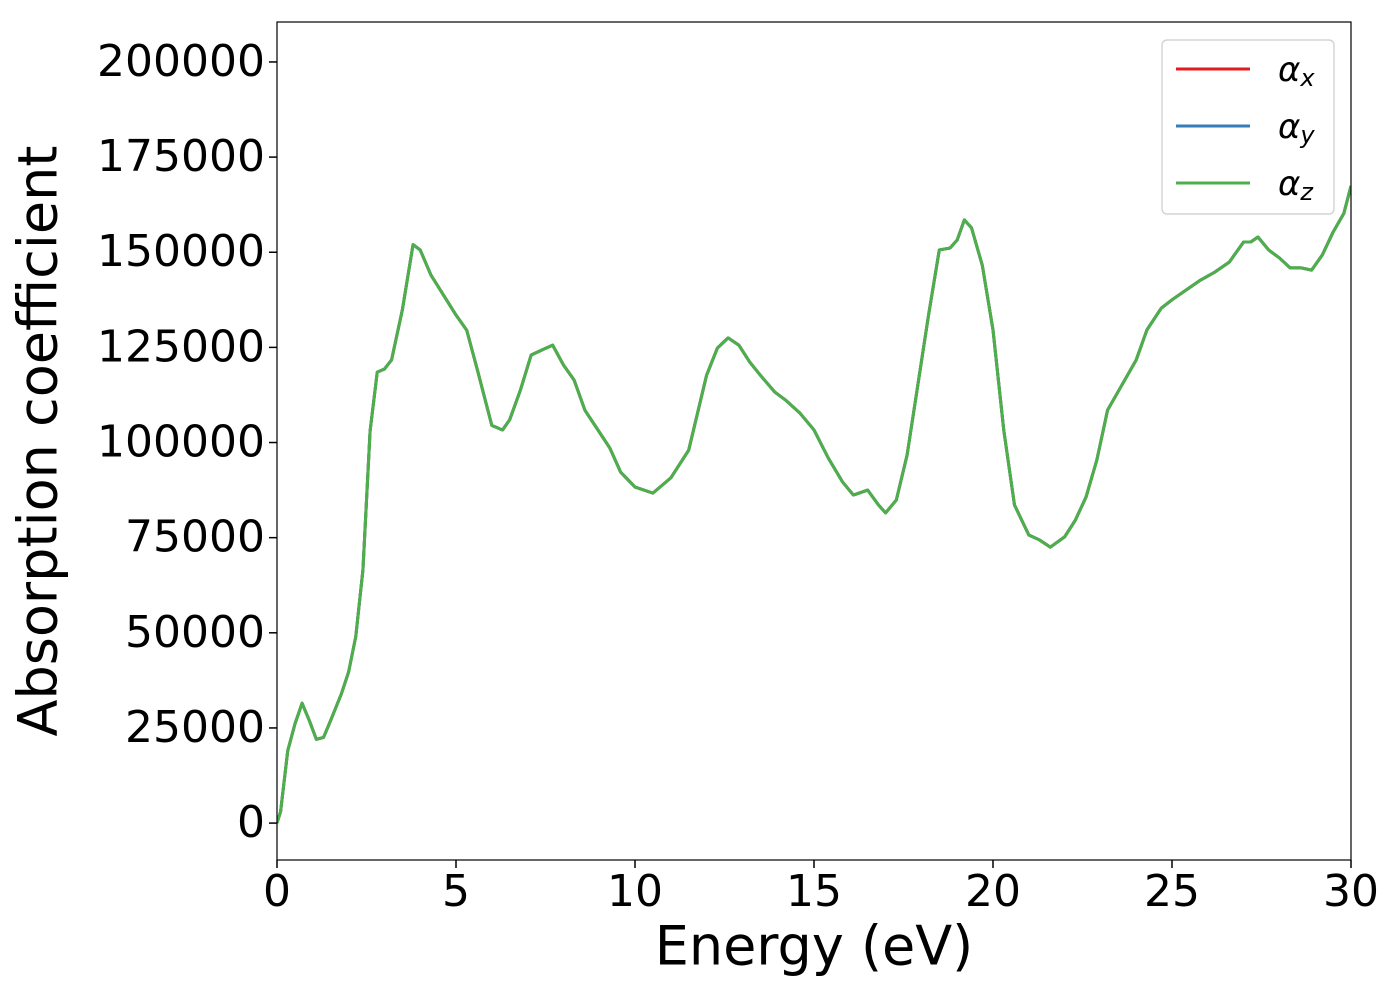 Image resolution: width=1400 pixels, height=1000 pixels. Describe the element at coordinates (251, 822) in the screenshot. I see `y-tick-label: 0` at that location.